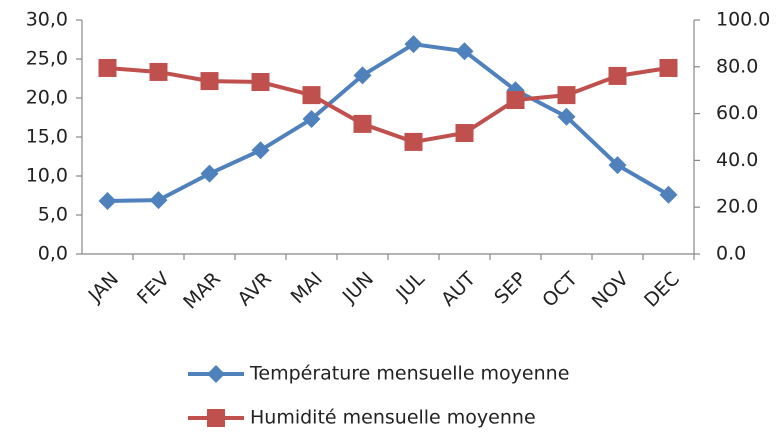 Image resolution: width=784 pixels, height=436 pixels. What do you see at coordinates (510, 288) in the screenshot?
I see `x-tick-label: SEP` at bounding box center [510, 288].